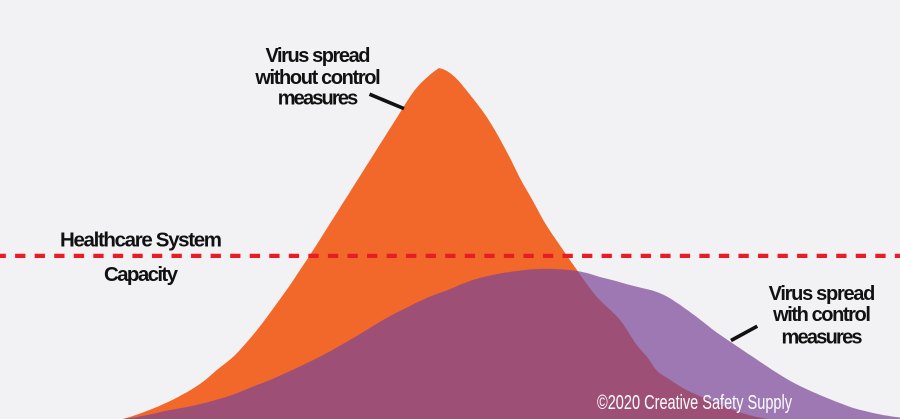 The image size is (900, 419). What do you see at coordinates (821, 315) in the screenshot?
I see `svg-text: with control` at bounding box center [821, 315].